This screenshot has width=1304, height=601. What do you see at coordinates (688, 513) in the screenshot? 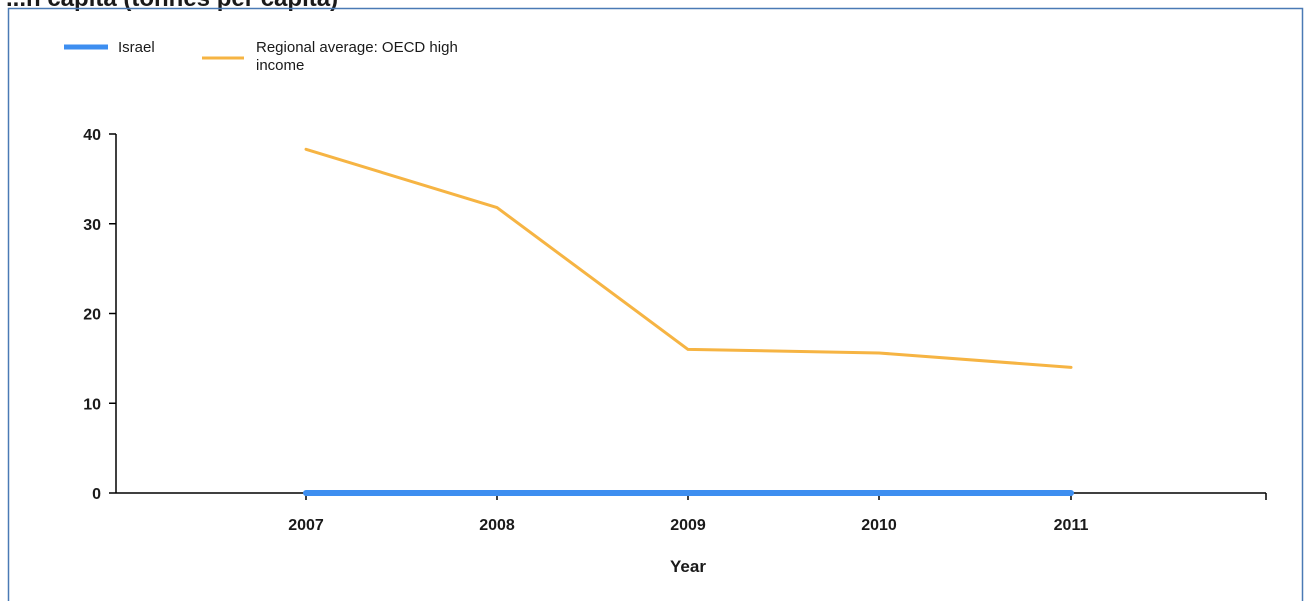
I see `x-ticks: 2007 2008 2009 2010 2011` at bounding box center [688, 513].